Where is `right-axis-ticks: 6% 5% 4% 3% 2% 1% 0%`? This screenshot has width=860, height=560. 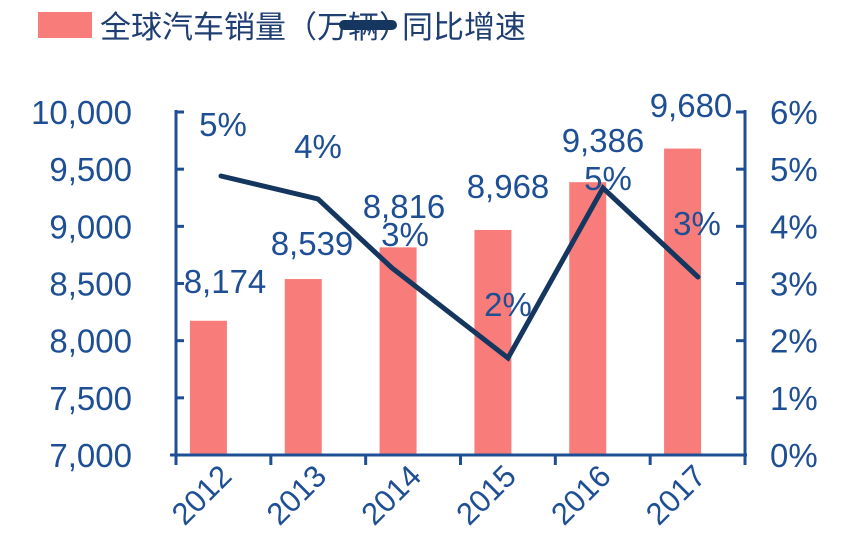 right-axis-ticks: 6% 5% 4% 3% 2% 1% 0% is located at coordinates (777, 284).